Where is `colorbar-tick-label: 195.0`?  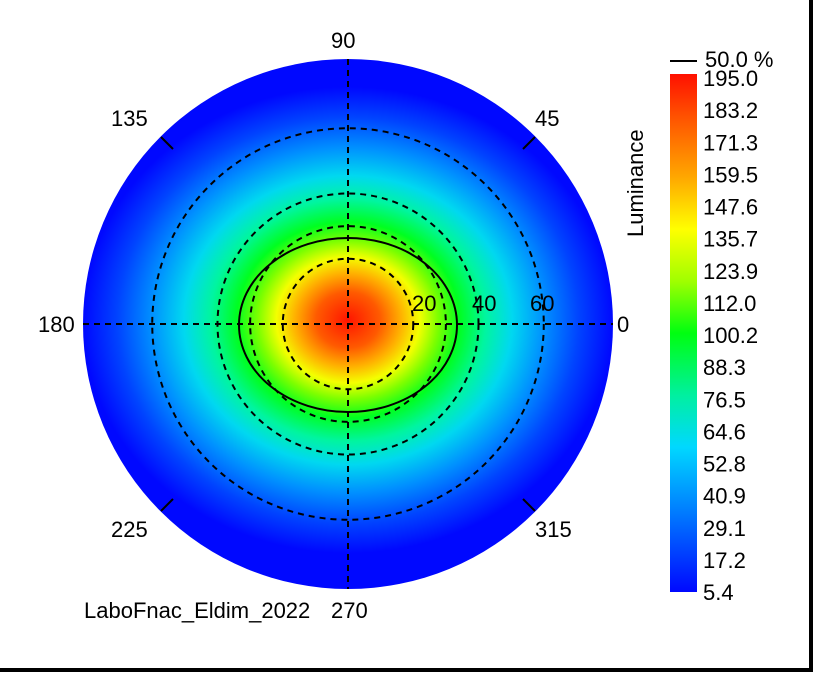
colorbar-tick-label: 195.0 is located at coordinates (730, 78).